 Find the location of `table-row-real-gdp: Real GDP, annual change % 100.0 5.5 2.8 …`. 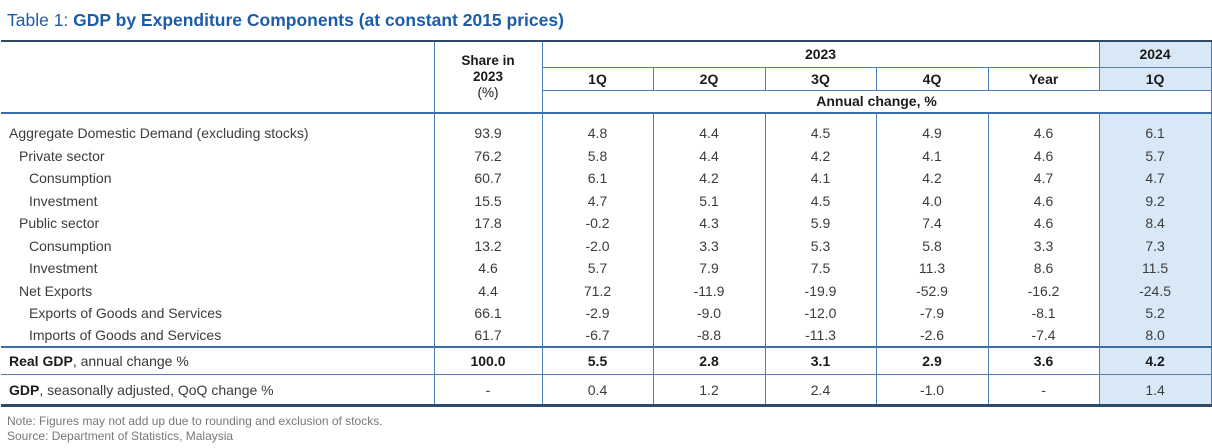

table-row-real-gdp: Real GDP, annual change % 100.0 5.5 2.8 … is located at coordinates (606, 360).